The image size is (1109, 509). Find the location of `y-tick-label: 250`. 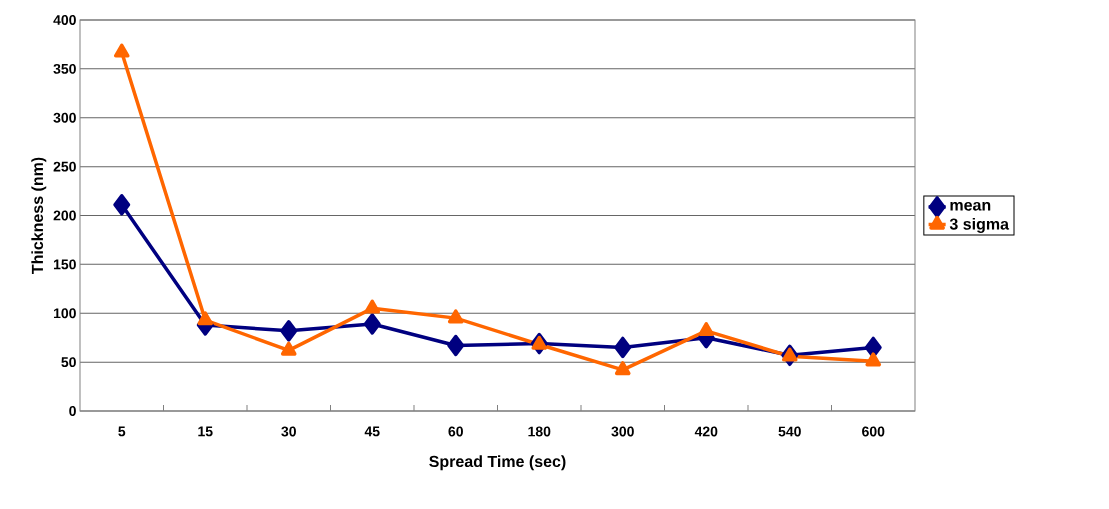

y-tick-label: 250 is located at coordinates (64, 166).